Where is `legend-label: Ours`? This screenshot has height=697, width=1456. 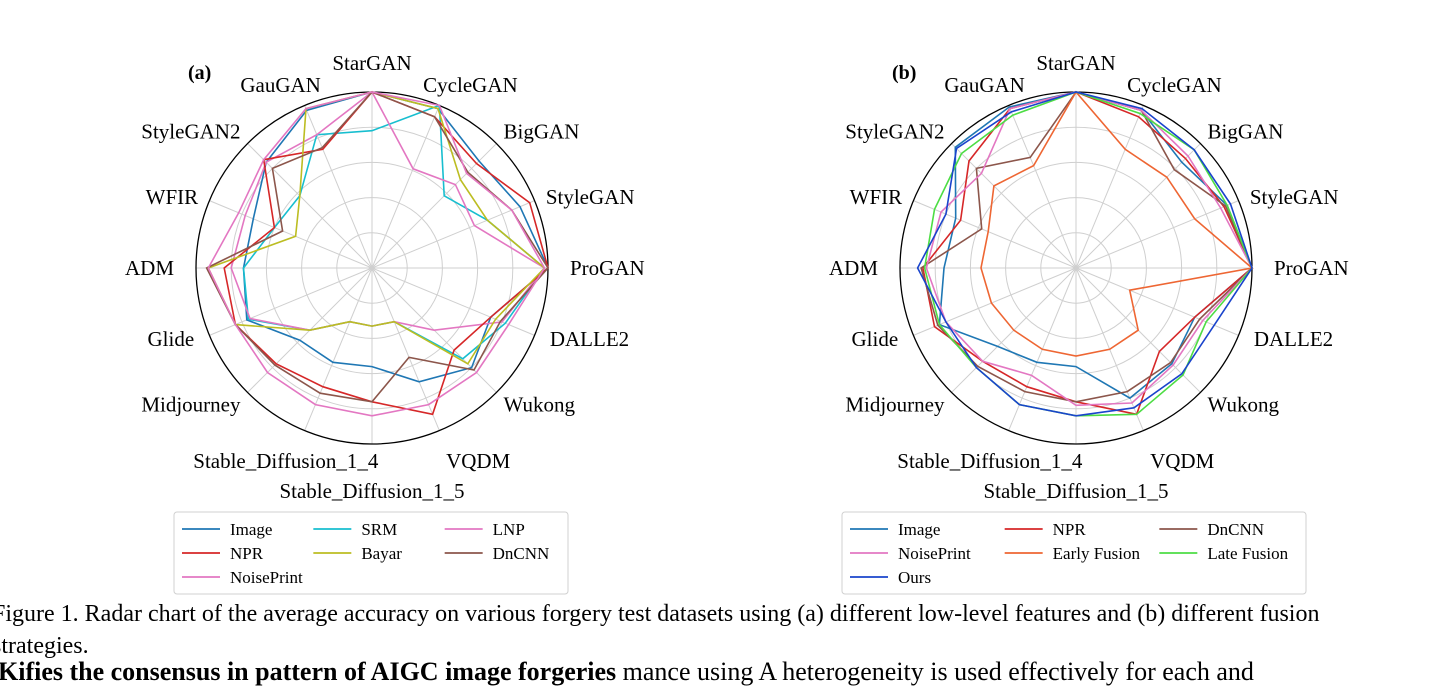 legend-label: Ours is located at coordinates (914, 577).